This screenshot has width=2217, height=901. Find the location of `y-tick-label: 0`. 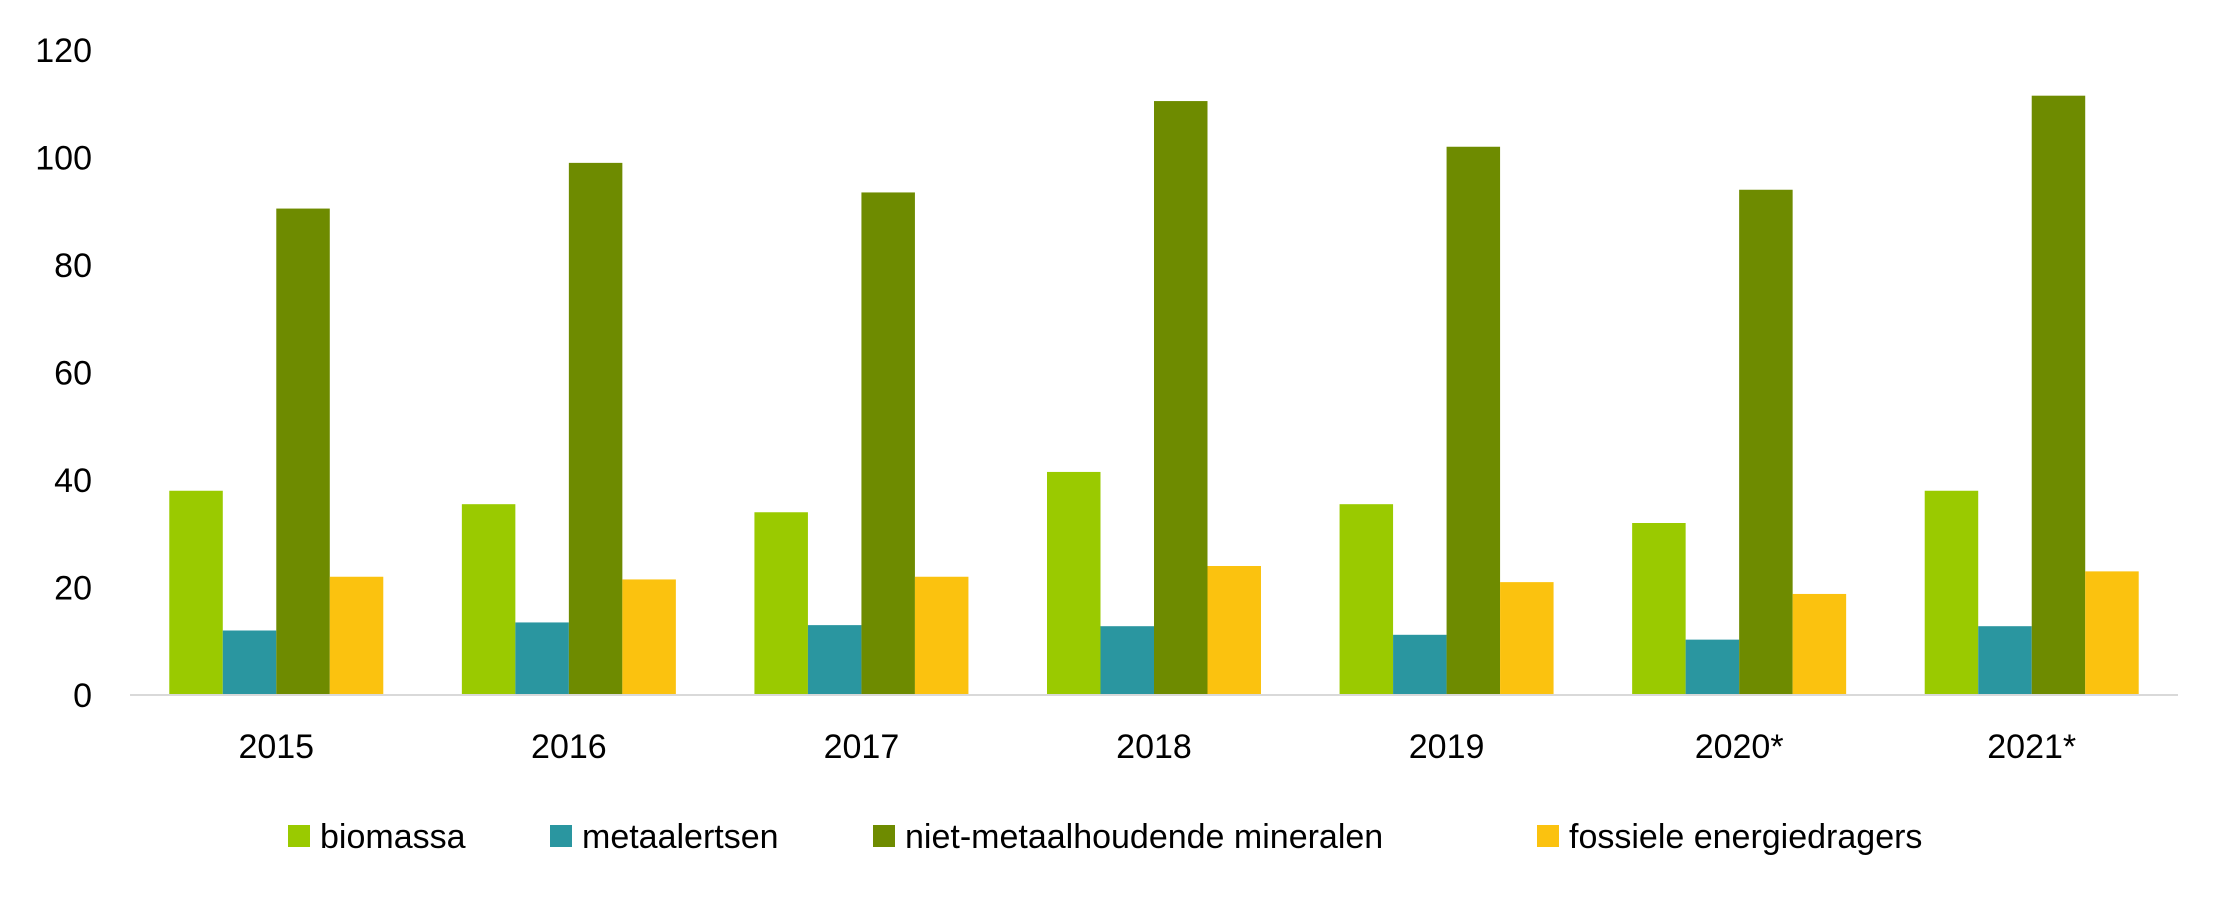

y-tick-label: 0 is located at coordinates (82, 696).